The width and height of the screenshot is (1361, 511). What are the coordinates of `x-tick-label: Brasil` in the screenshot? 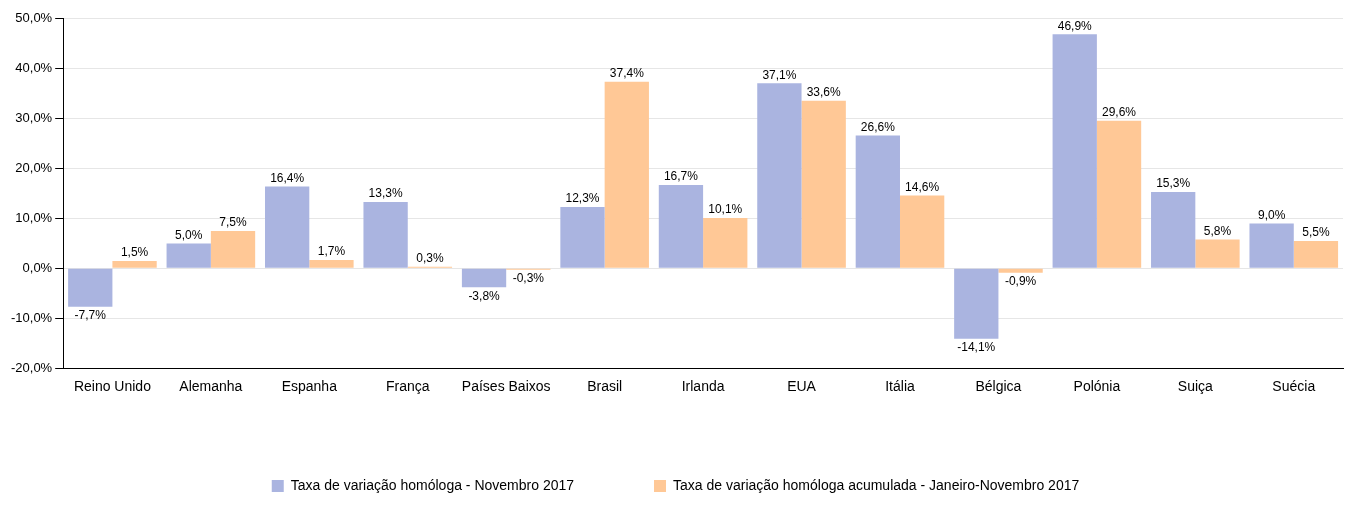 It's located at (605, 386).